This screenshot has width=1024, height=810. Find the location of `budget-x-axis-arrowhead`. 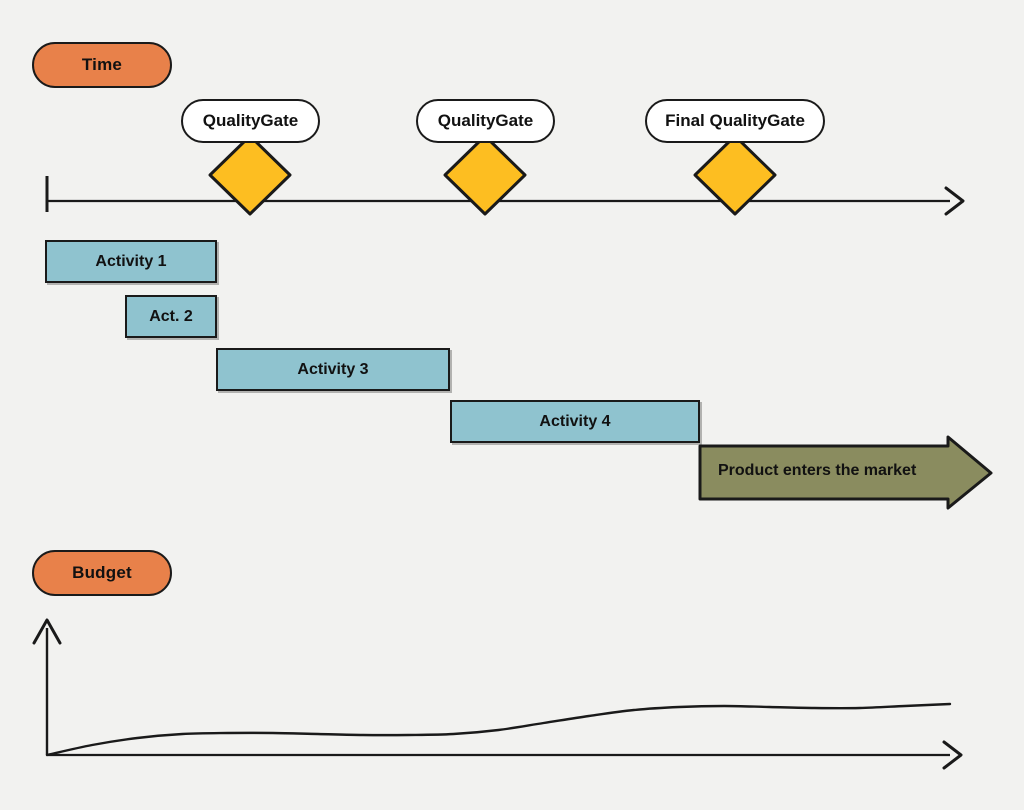

budget-x-axis-arrowhead is located at coordinates (952, 755).